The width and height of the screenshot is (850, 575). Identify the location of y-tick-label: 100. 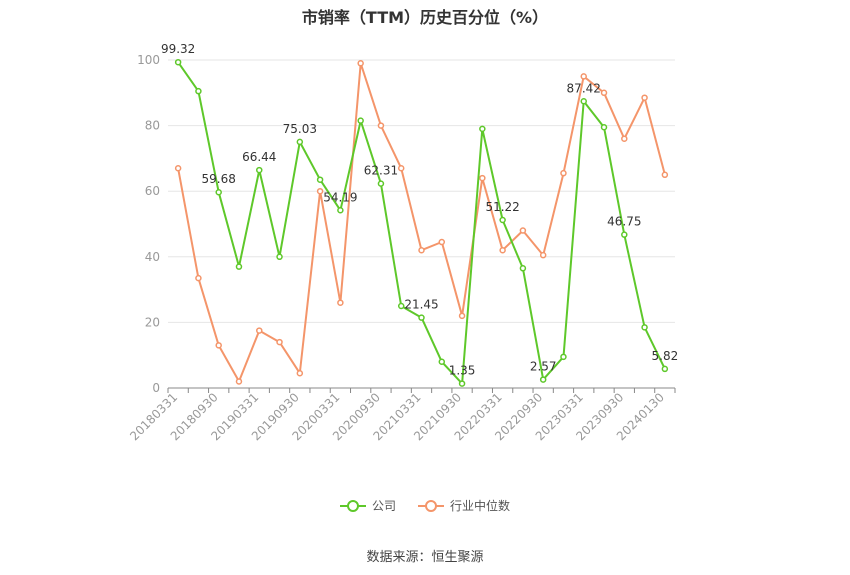
(148, 60).